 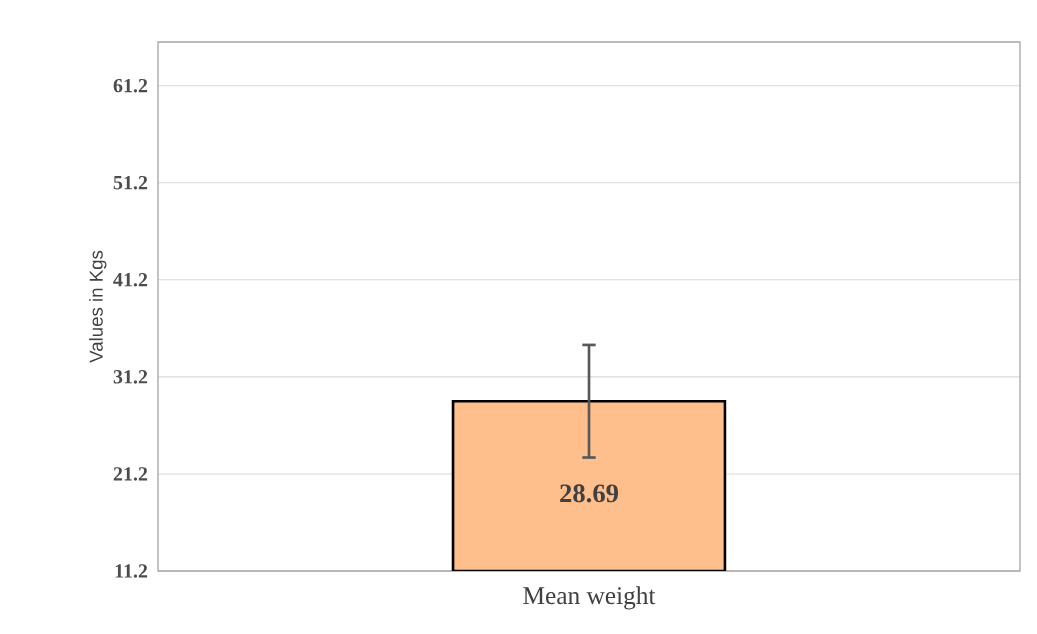 I want to click on data-label: 28.69, so click(x=589, y=493).